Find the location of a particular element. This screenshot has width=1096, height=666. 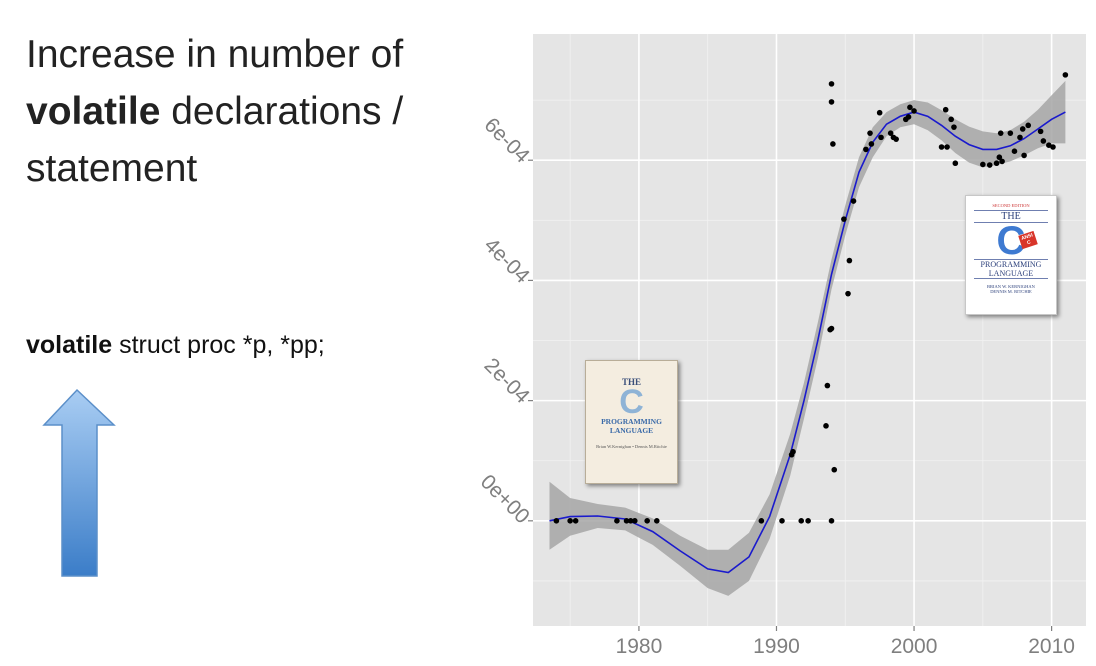

book2-the: THE is located at coordinates (1011, 216).